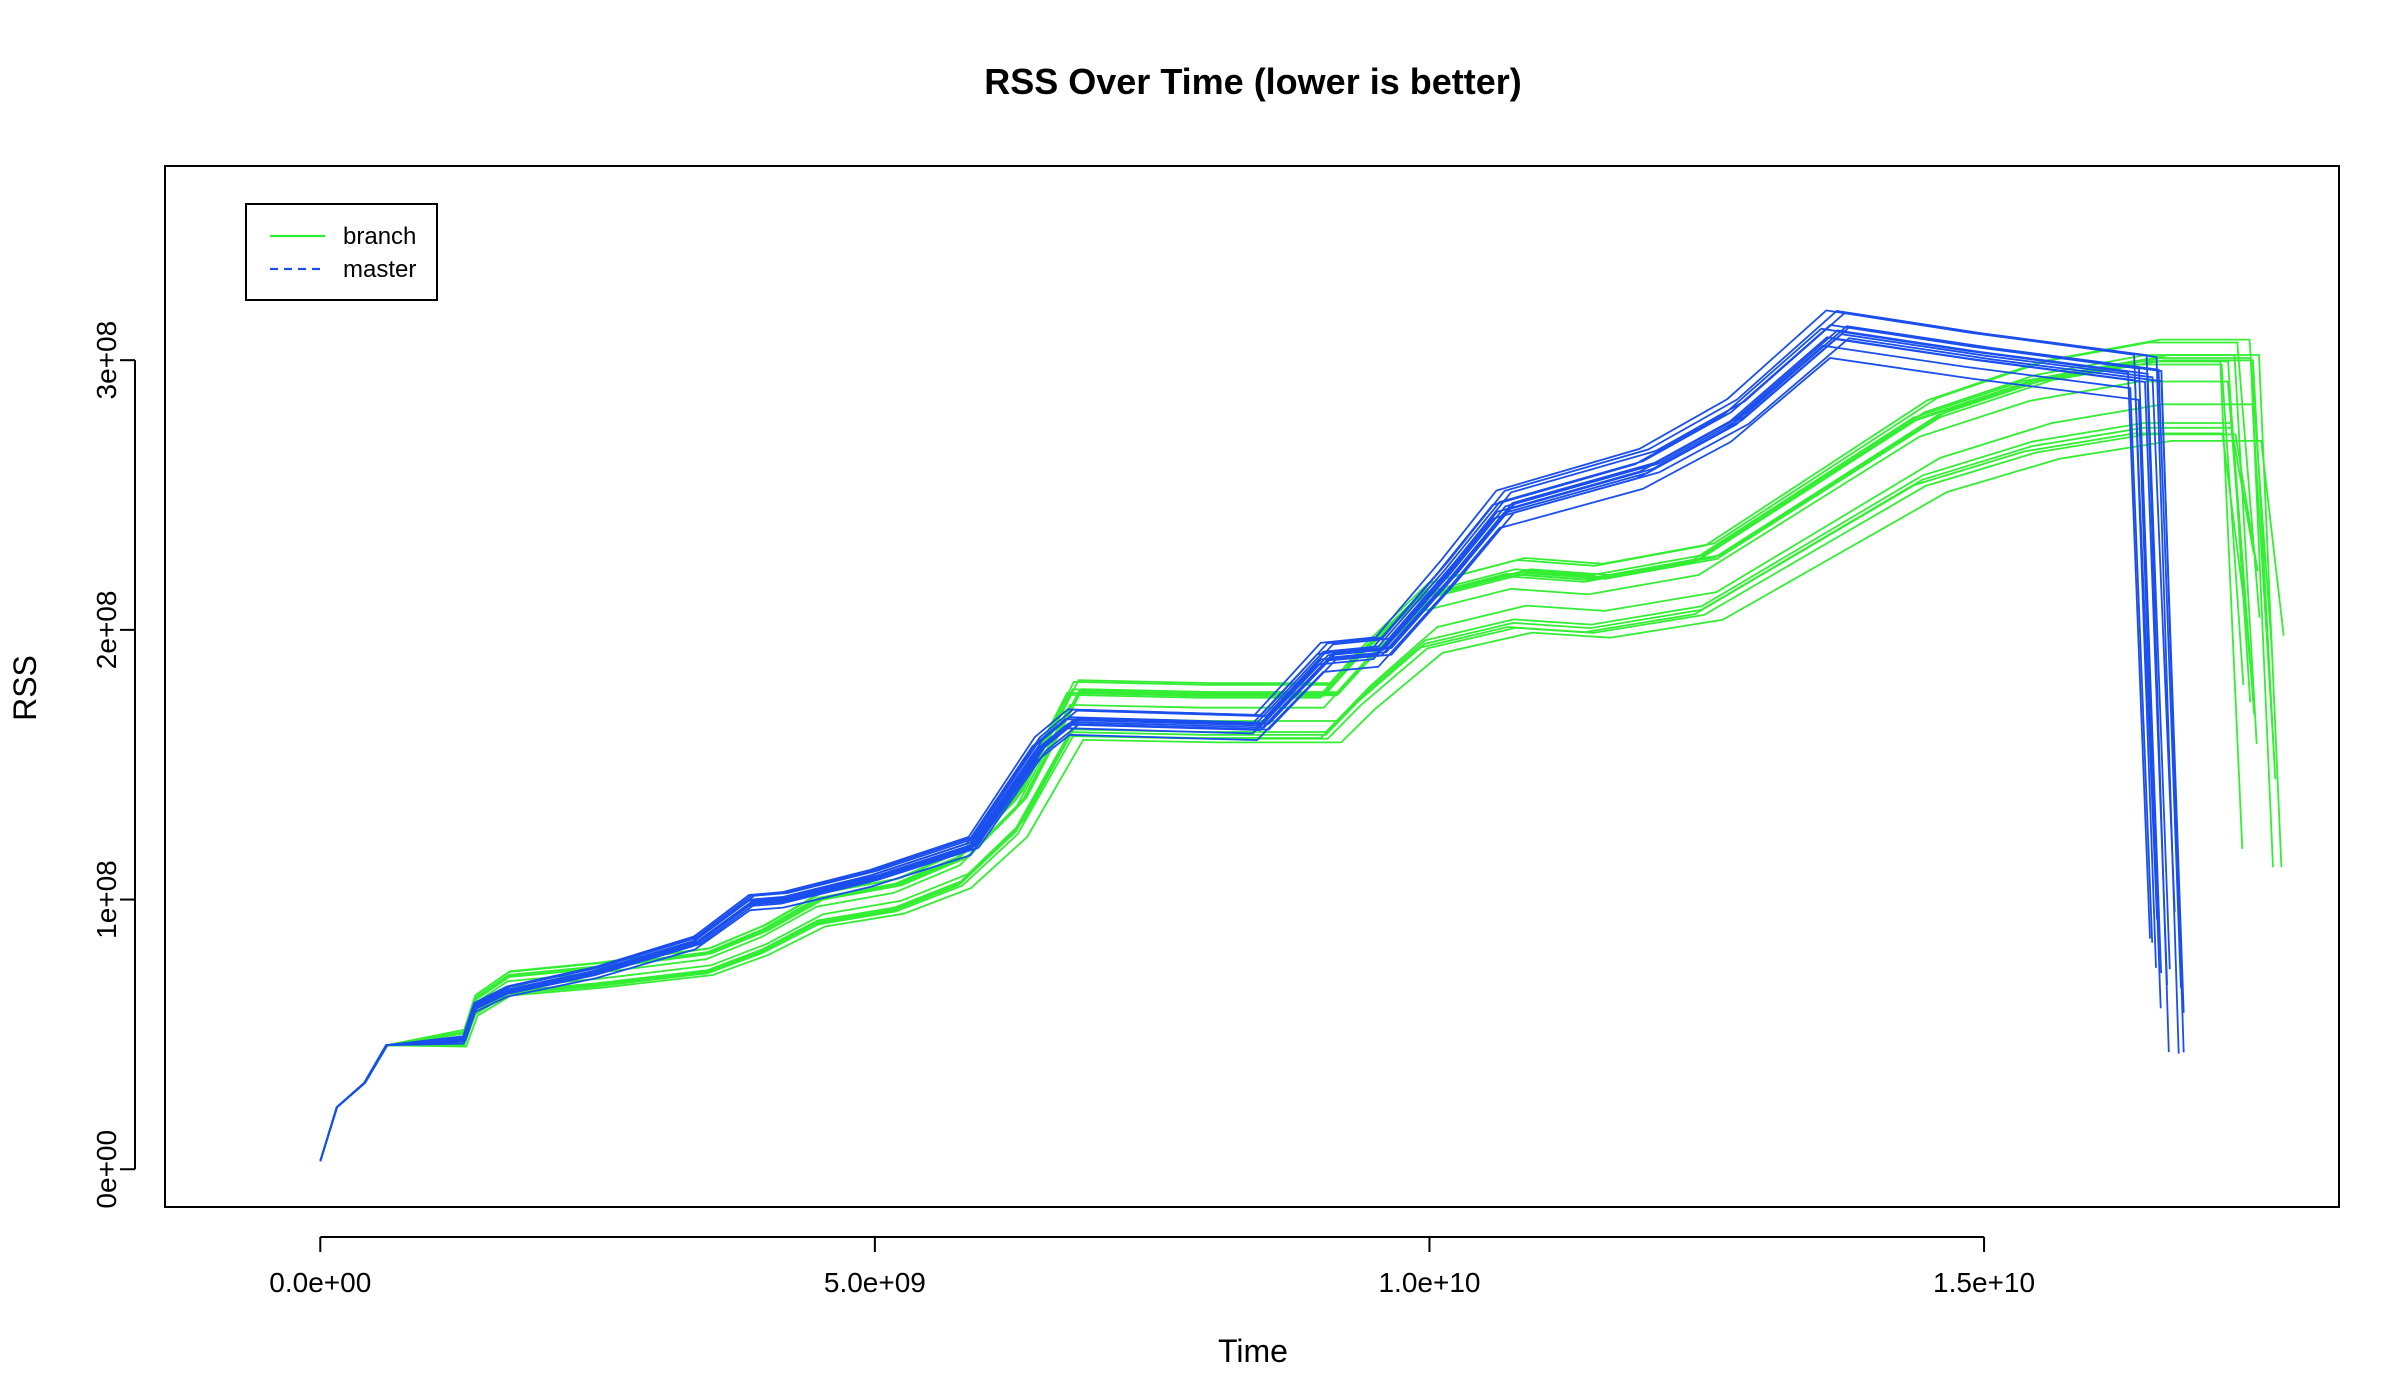  Describe the element at coordinates (106, 1169) in the screenshot. I see `y-tick-label: 0e+00` at that location.